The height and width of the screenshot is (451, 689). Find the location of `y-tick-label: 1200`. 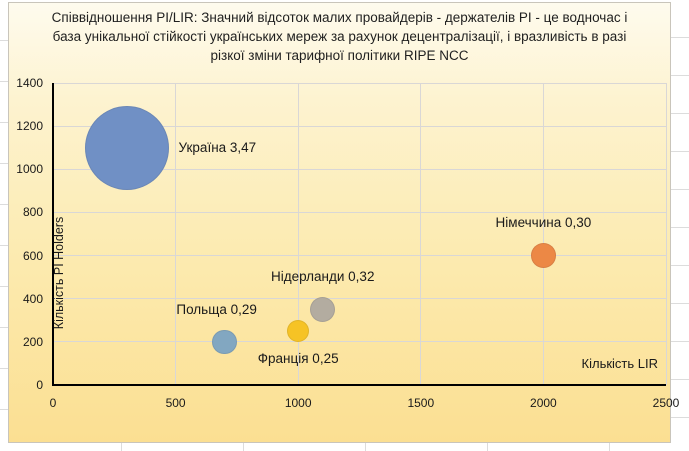

y-tick-label: 1200 is located at coordinates (29, 126).